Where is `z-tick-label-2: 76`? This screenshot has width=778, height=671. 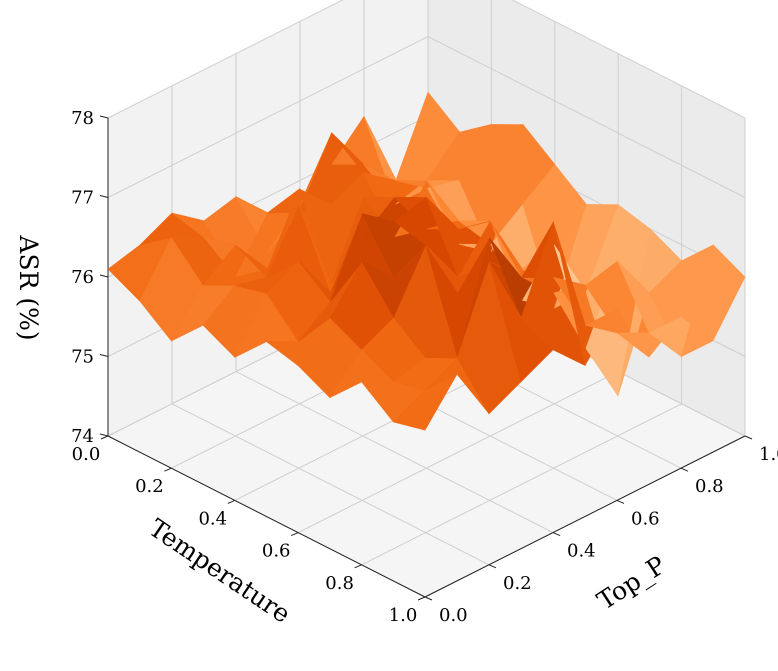
z-tick-label-2: 76 is located at coordinates (82, 277).